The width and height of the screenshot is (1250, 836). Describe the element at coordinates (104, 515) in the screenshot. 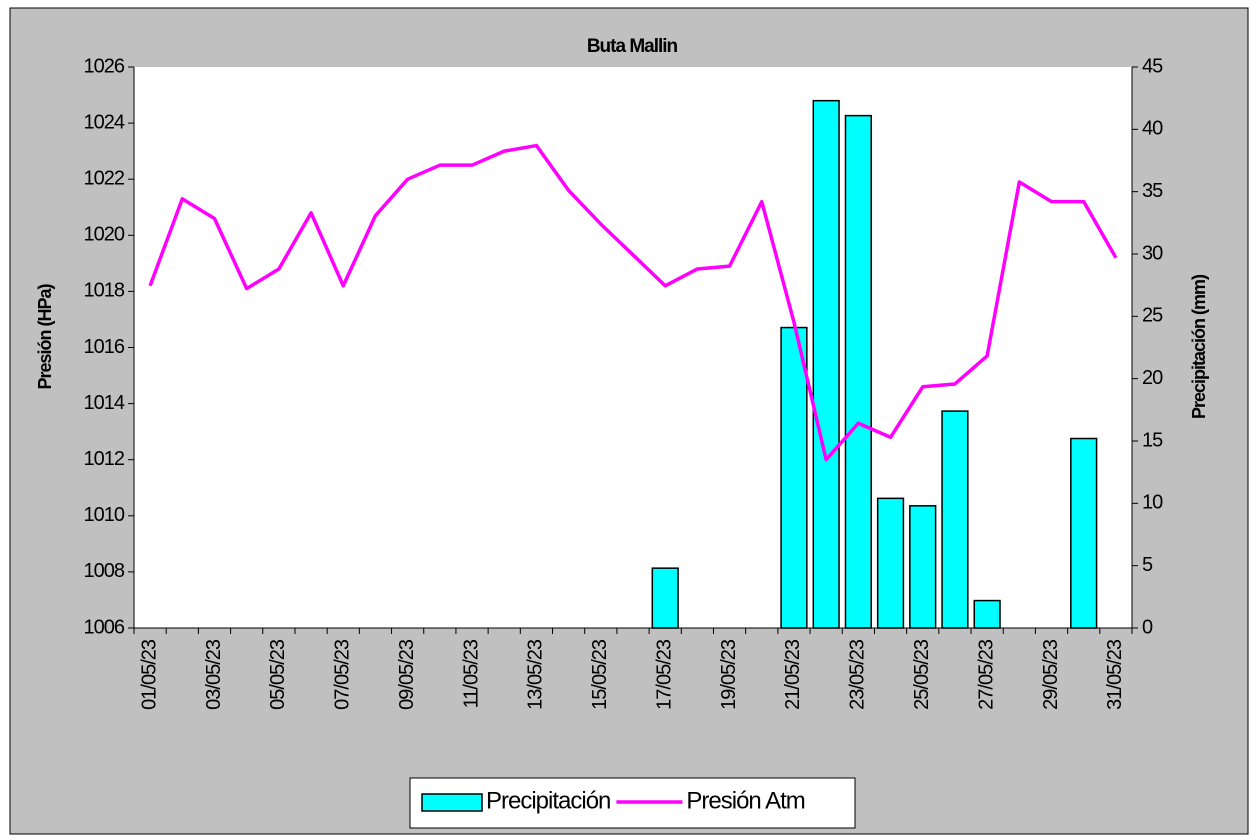

I see `y-tick-label: 1010` at that location.